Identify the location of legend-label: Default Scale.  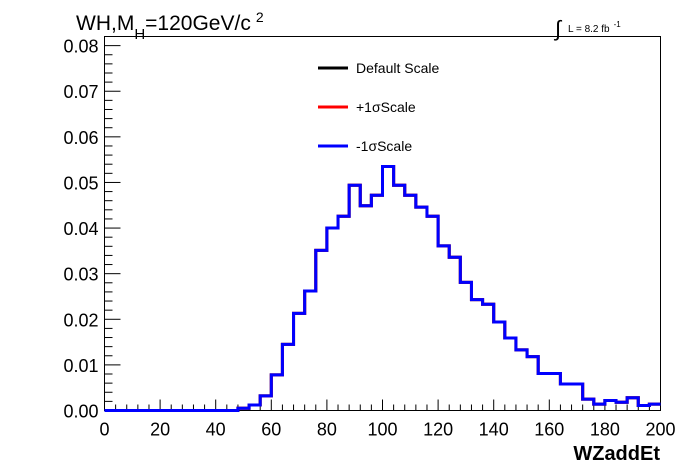
(397, 68).